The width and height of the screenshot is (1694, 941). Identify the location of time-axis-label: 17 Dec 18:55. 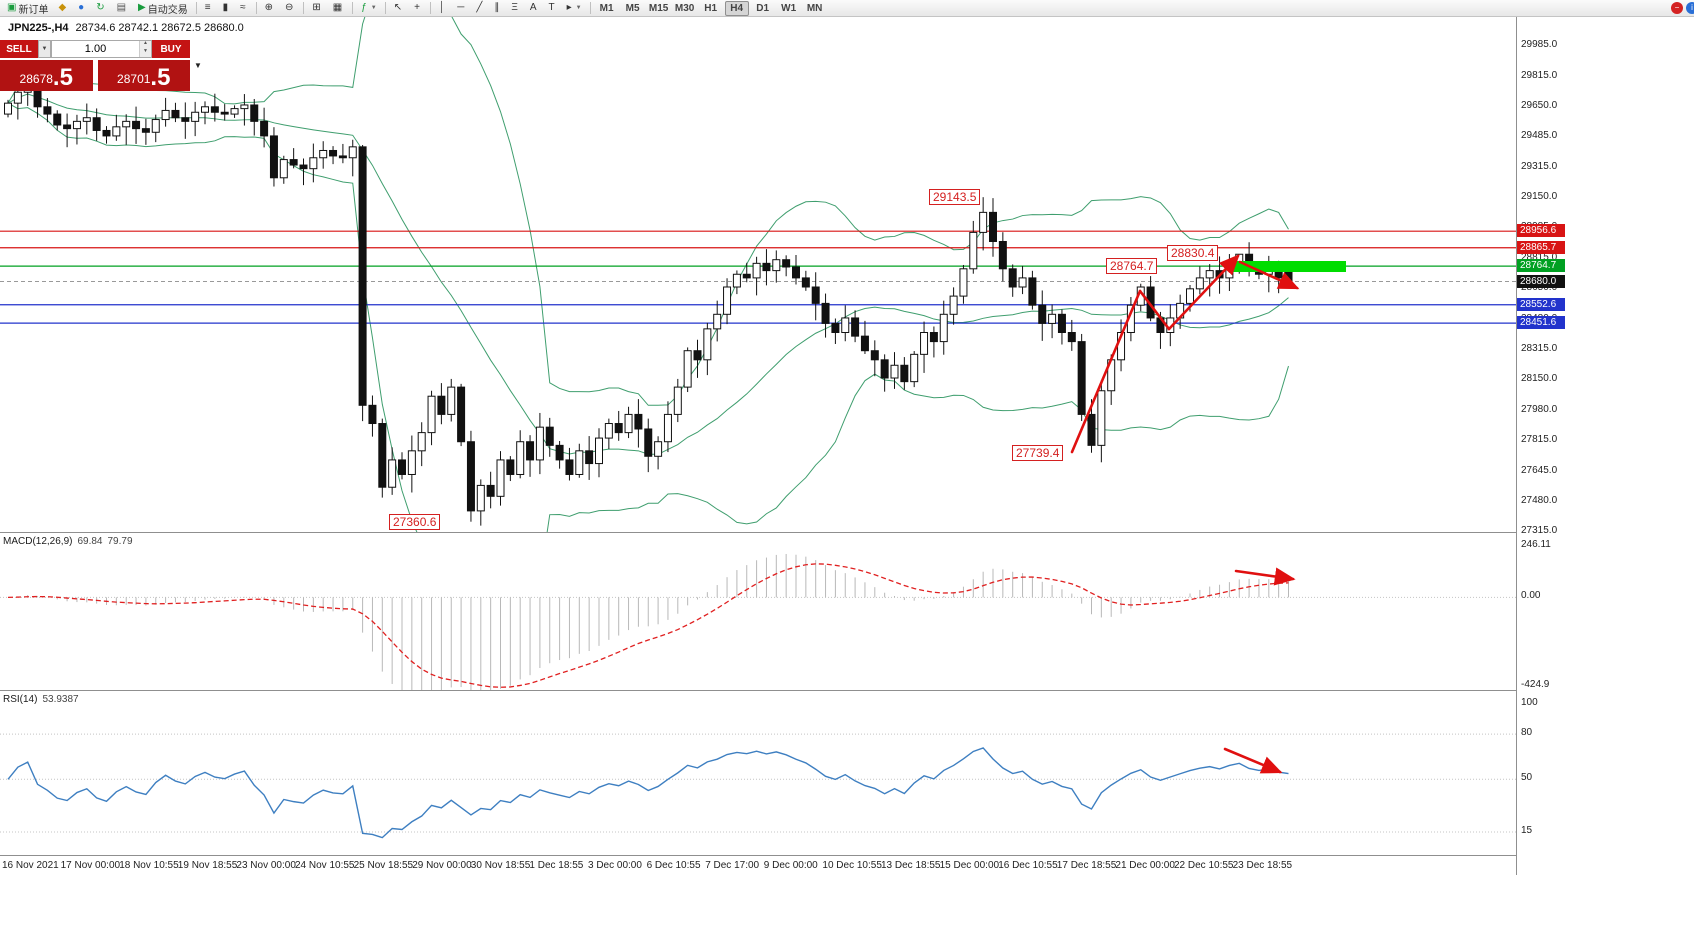
(1086, 865).